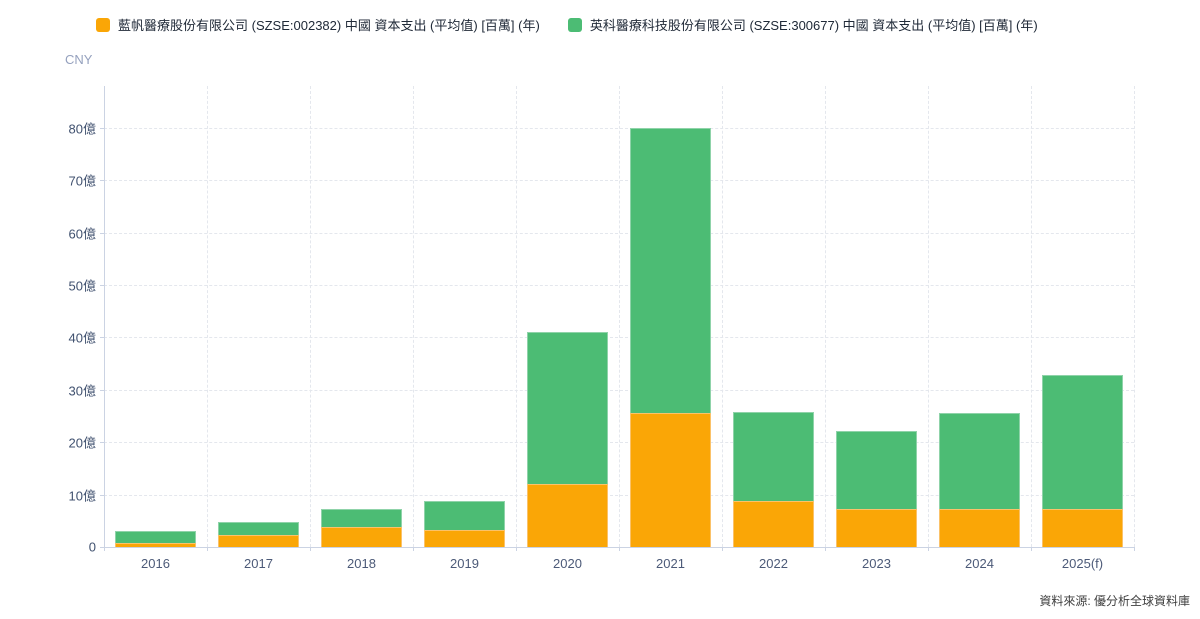  What do you see at coordinates (876, 470) in the screenshot?
I see `bar-segment-2023-series1` at bounding box center [876, 470].